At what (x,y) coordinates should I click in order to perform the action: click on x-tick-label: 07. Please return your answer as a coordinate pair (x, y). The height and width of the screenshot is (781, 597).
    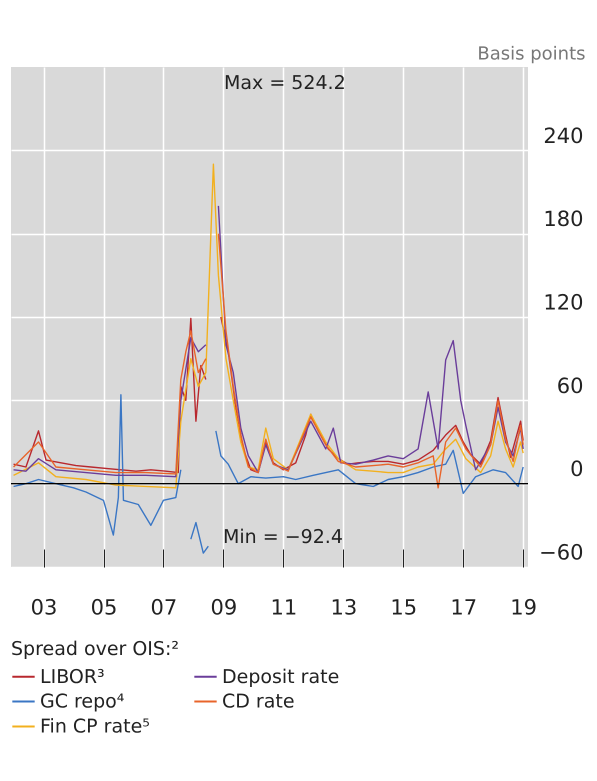
    Looking at the image, I should click on (164, 608).